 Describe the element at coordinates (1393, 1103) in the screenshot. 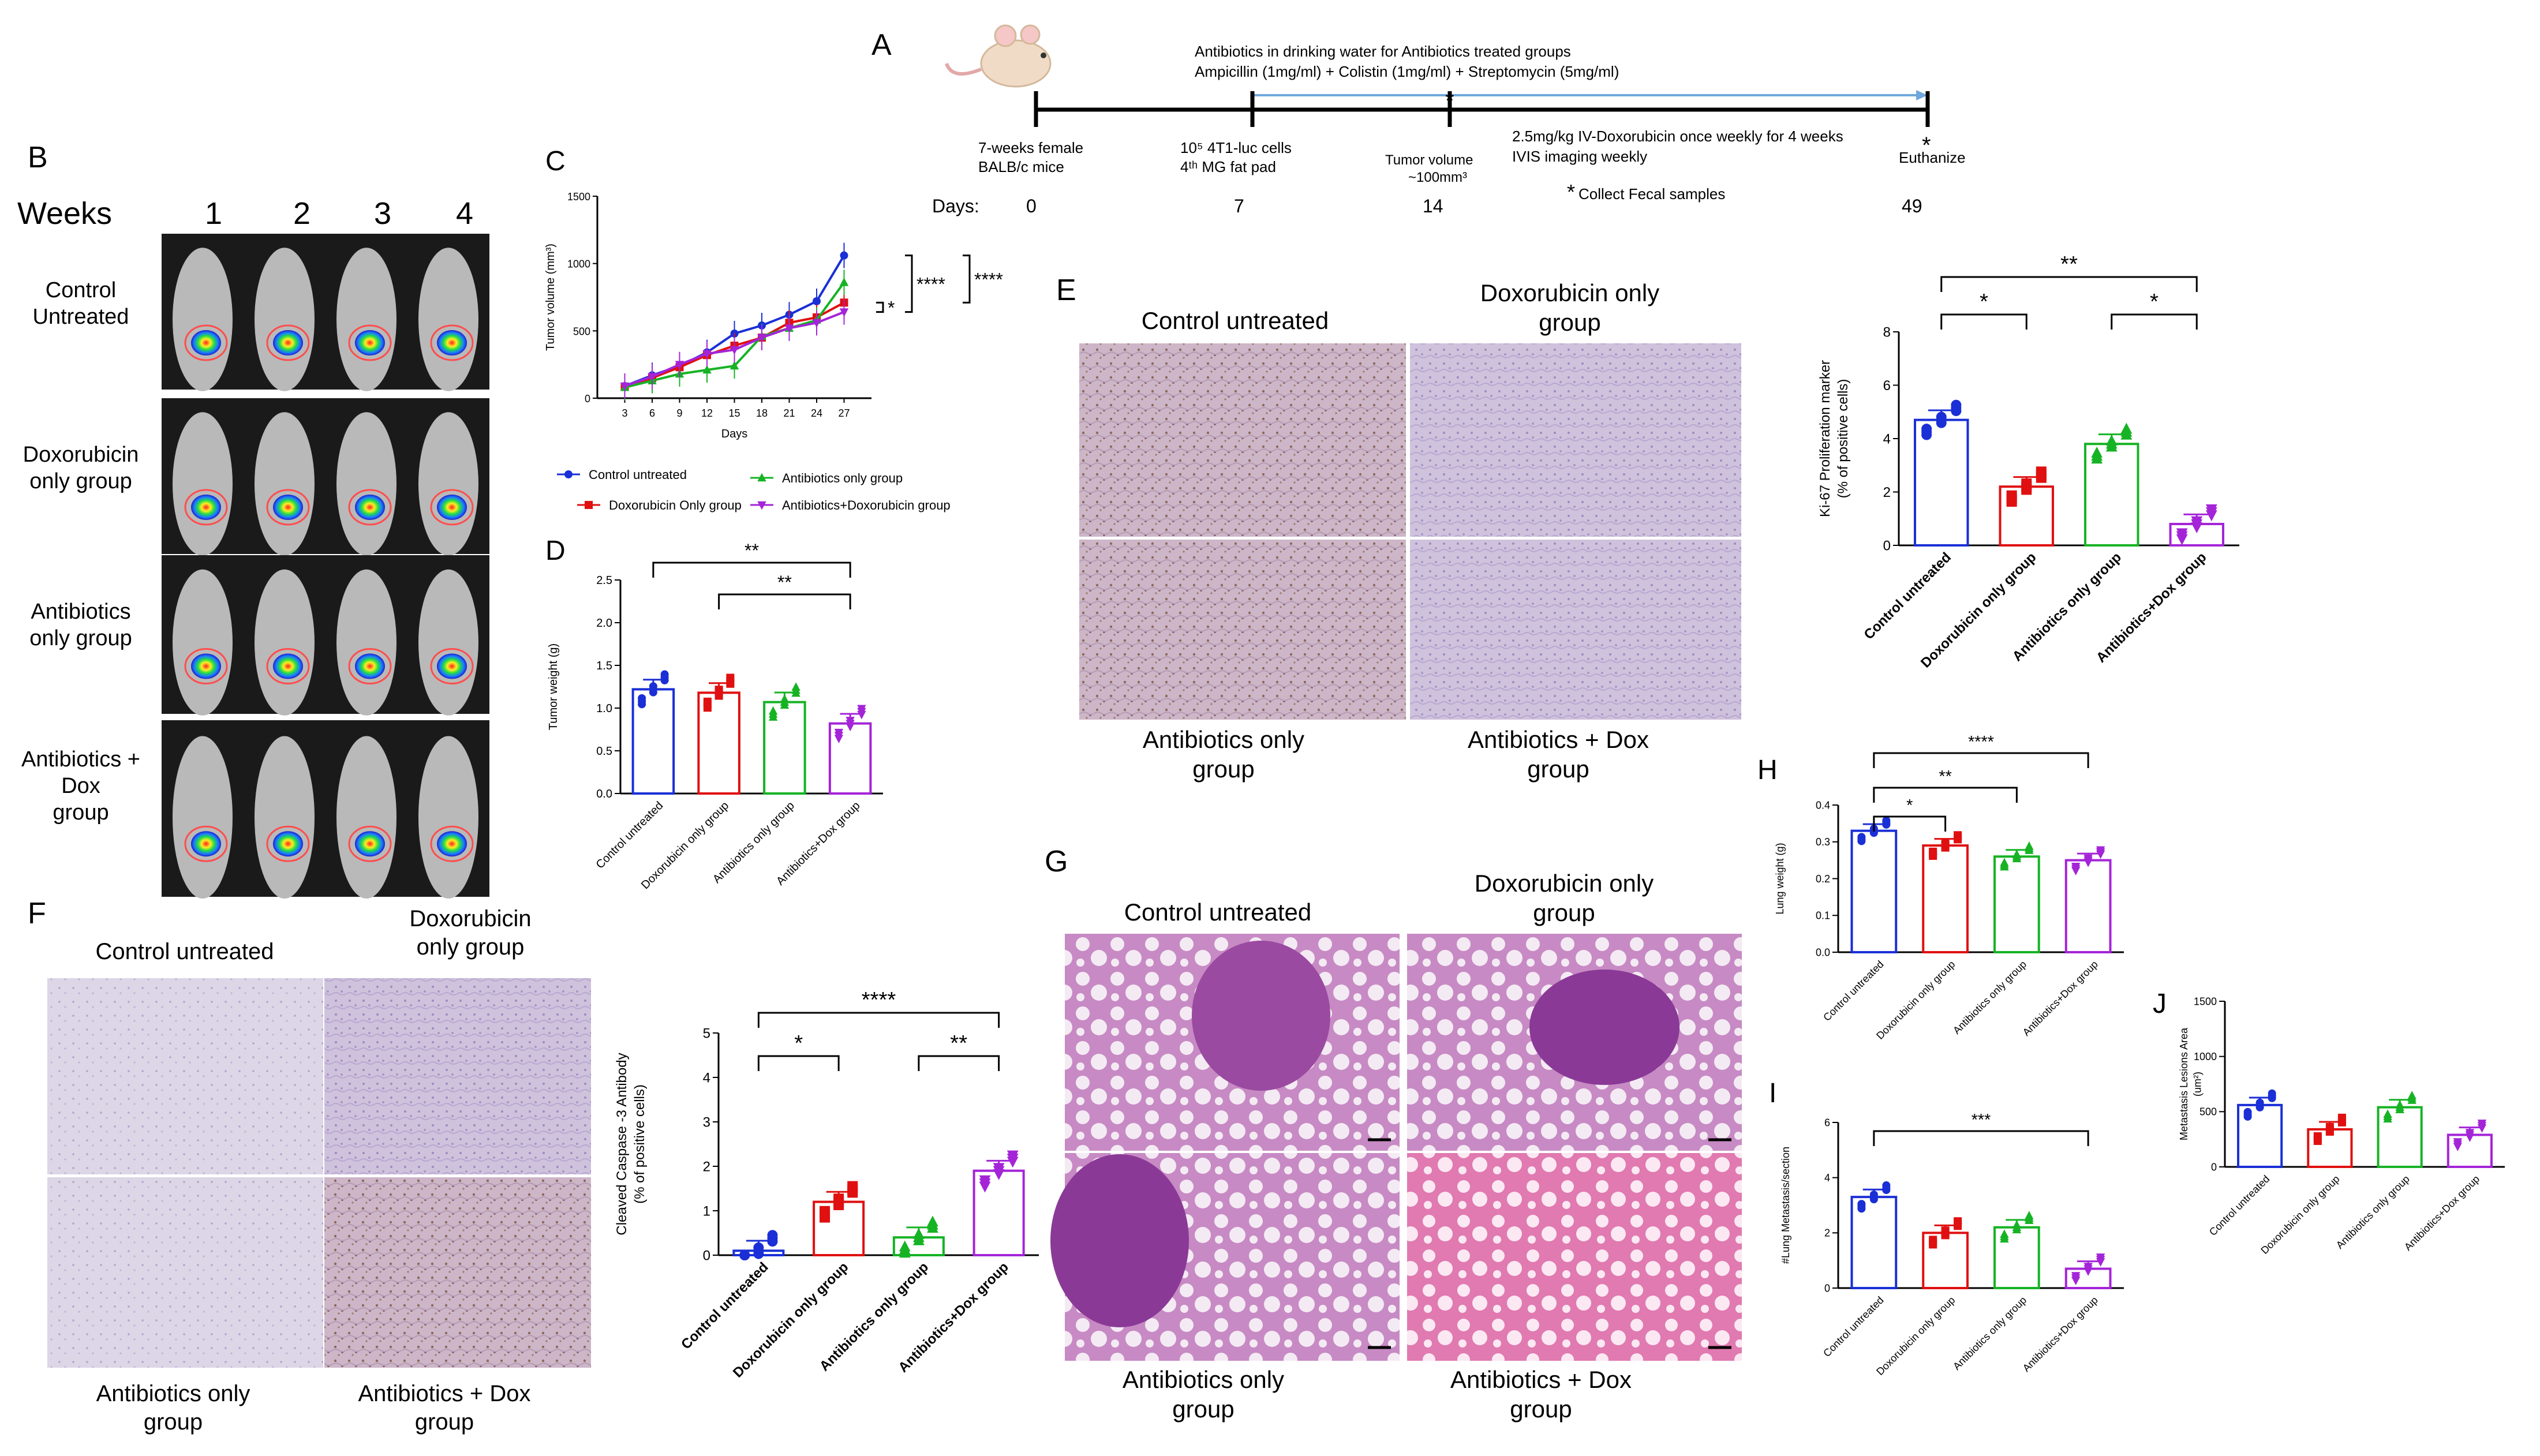

I see `panel-g-images: G` at that location.